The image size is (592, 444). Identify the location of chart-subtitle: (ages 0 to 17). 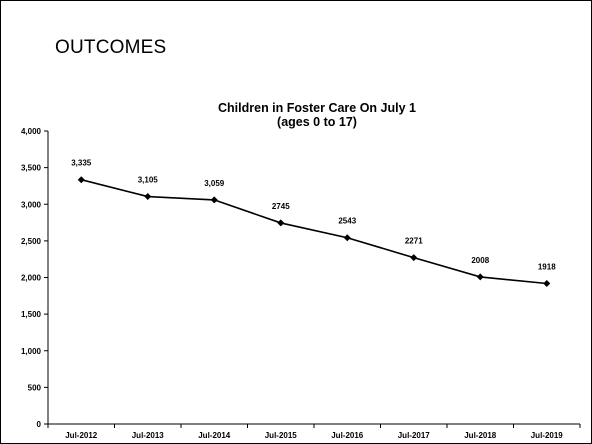
(317, 122).